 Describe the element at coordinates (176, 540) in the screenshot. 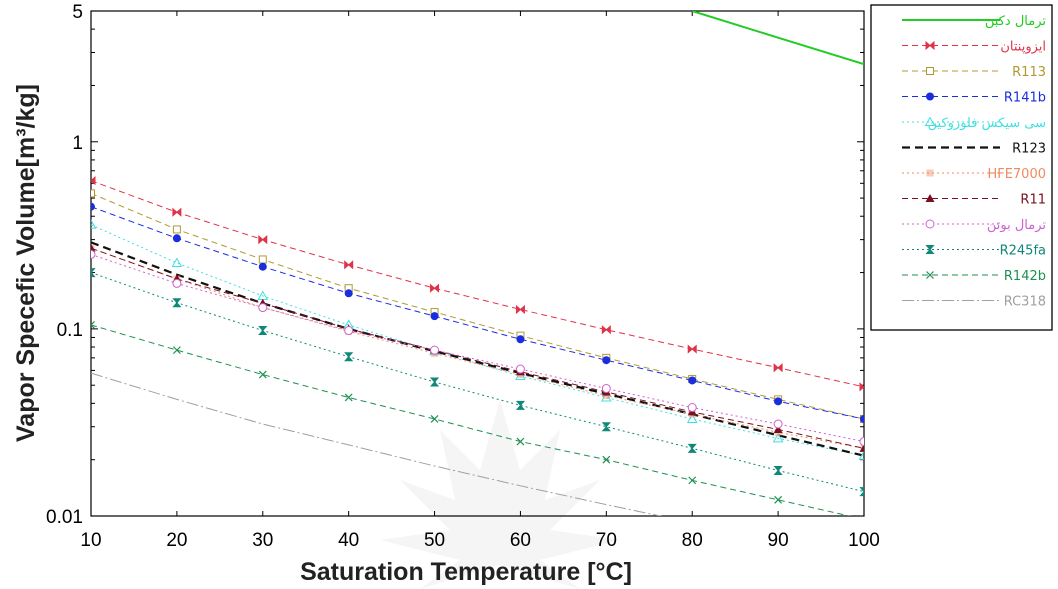

I see `x-tick-label: 20` at that location.